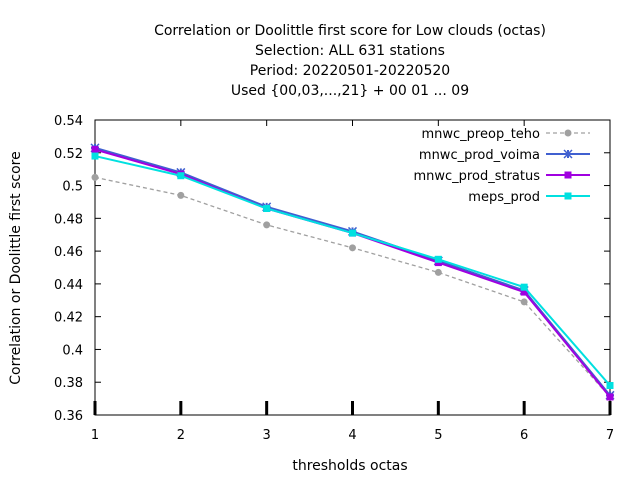 Image resolution: width=640 pixels, height=480 pixels. Describe the element at coordinates (350, 51) in the screenshot. I see `title-line-2: Selection: ALL 631 stations` at that location.